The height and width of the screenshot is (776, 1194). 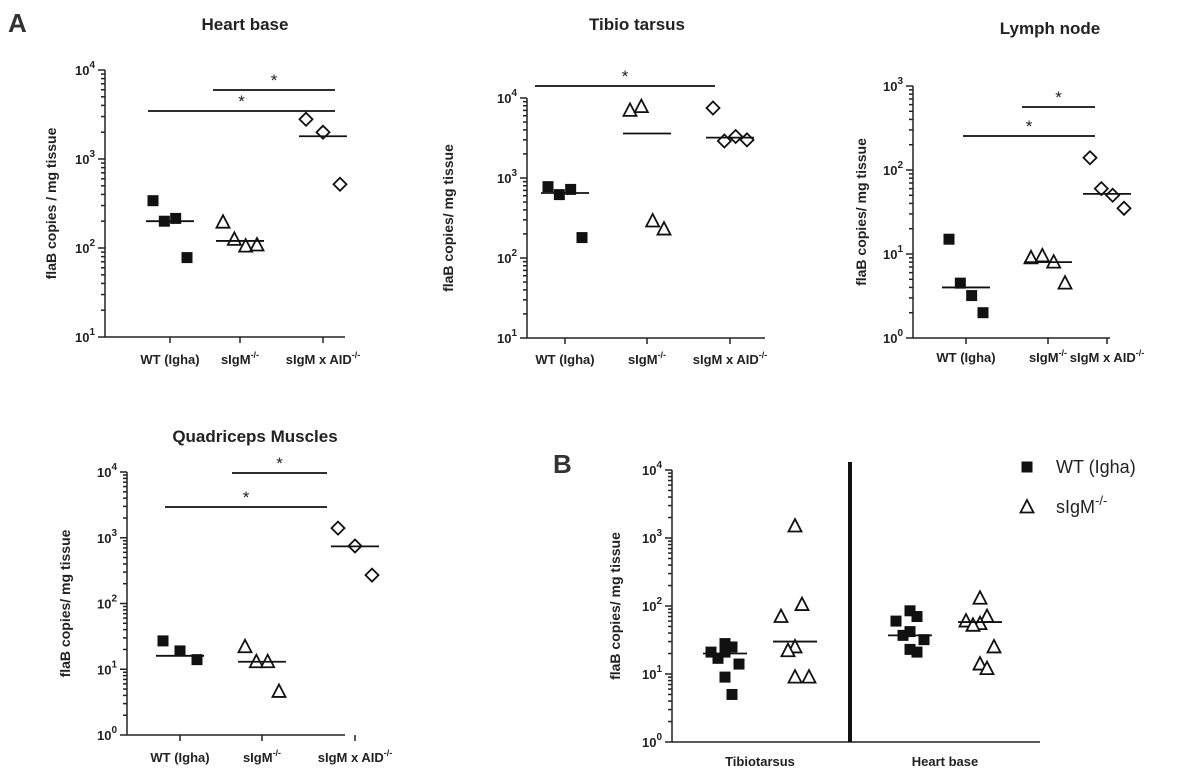 What do you see at coordinates (1096, 467) in the screenshot?
I see `legend-label: WT (Igha)` at bounding box center [1096, 467].